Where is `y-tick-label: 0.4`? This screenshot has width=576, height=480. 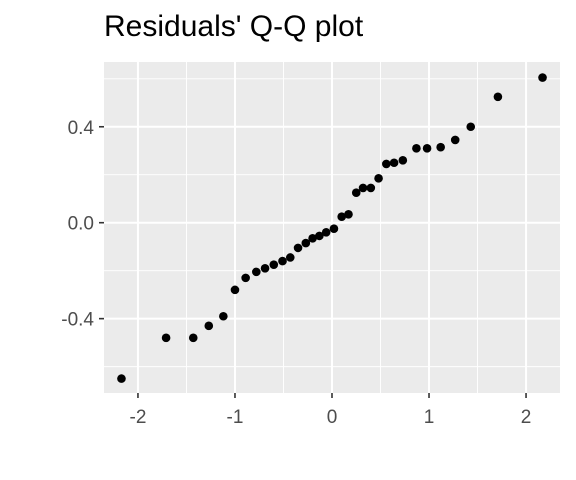 y-tick-label: 0.4 is located at coordinates (81, 128).